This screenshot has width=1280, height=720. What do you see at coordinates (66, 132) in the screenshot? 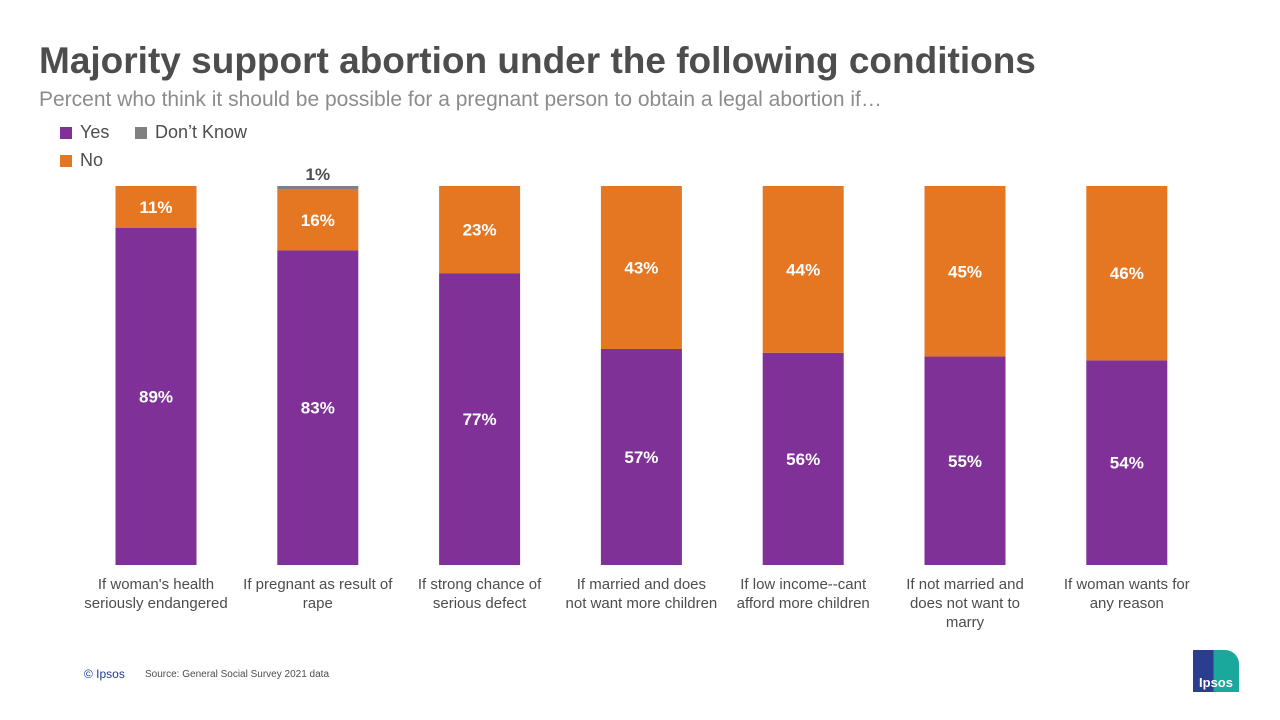
I see `legend-swatch-yes` at bounding box center [66, 132].